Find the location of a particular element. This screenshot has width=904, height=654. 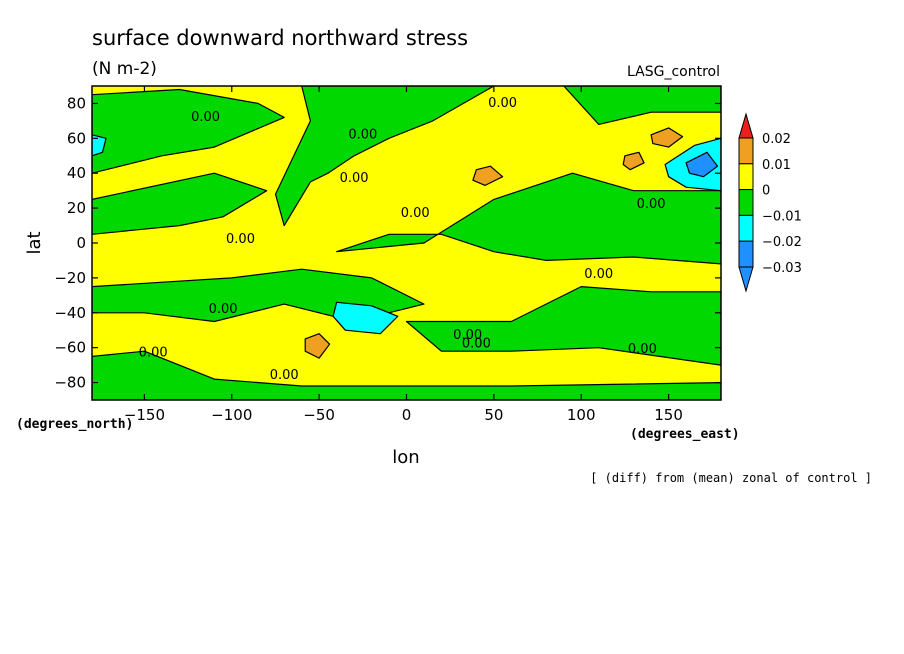

colorbar-label: −0.01 is located at coordinates (782, 216).